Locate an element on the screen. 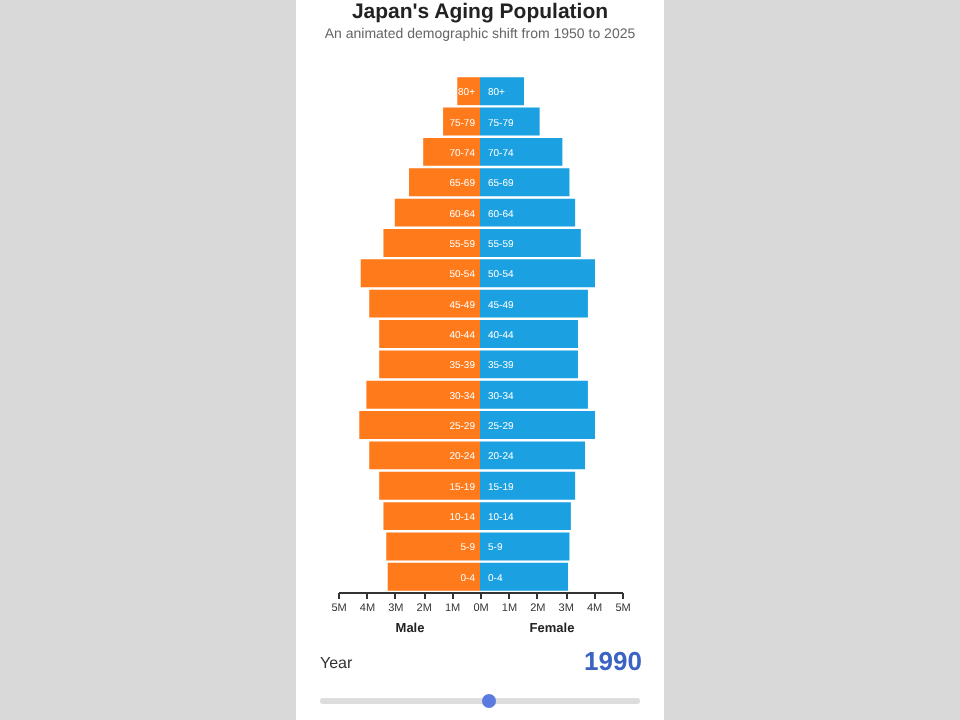 Image resolution: width=960 pixels, height=720 pixels. text: Year is located at coordinates (336, 663).